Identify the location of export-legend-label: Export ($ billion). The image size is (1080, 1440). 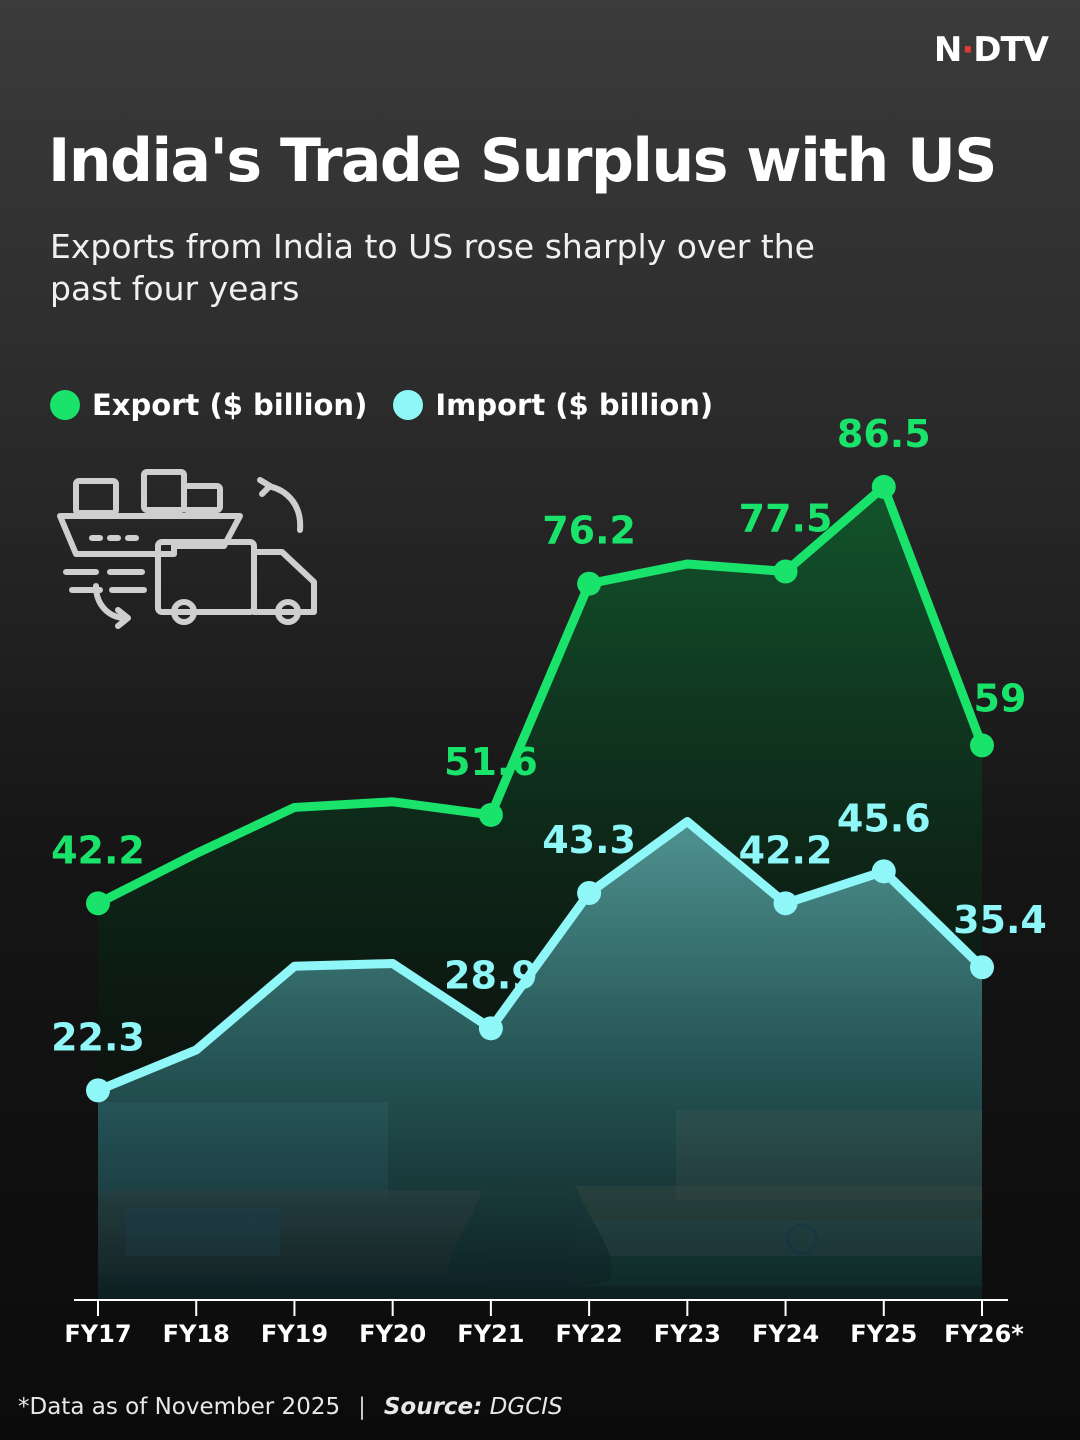
(230, 405).